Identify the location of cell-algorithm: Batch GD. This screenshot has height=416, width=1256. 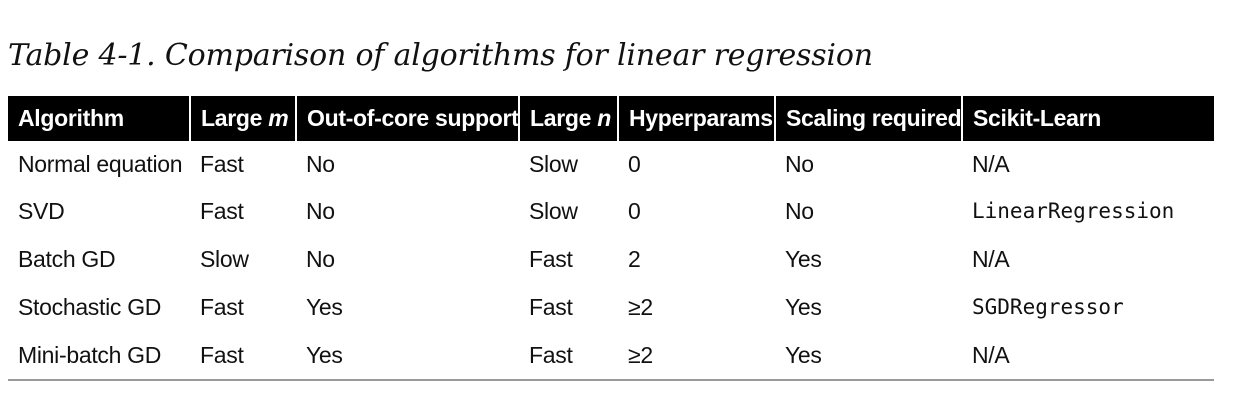
(67, 258).